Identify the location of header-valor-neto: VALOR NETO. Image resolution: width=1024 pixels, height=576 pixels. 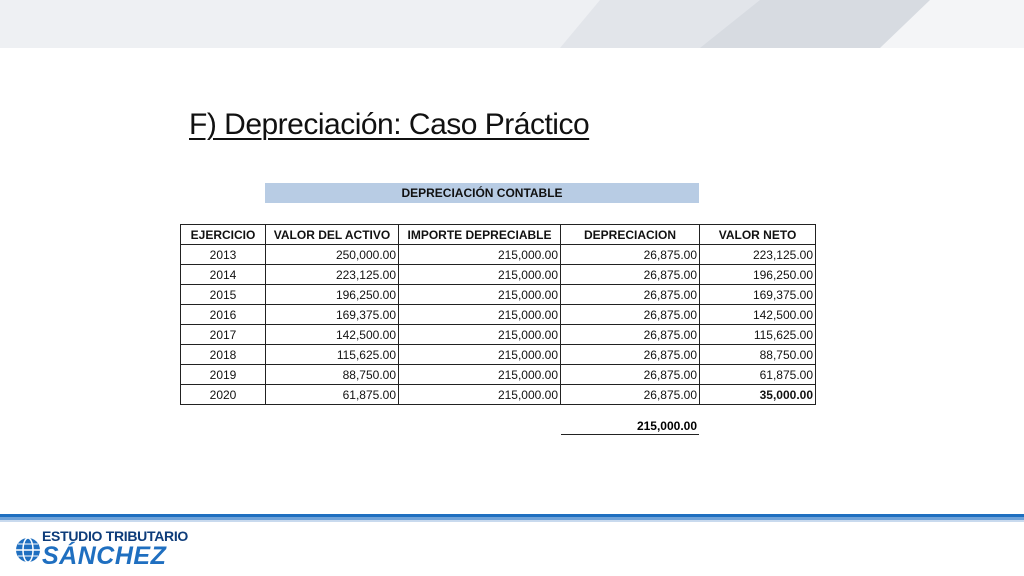
(757, 234).